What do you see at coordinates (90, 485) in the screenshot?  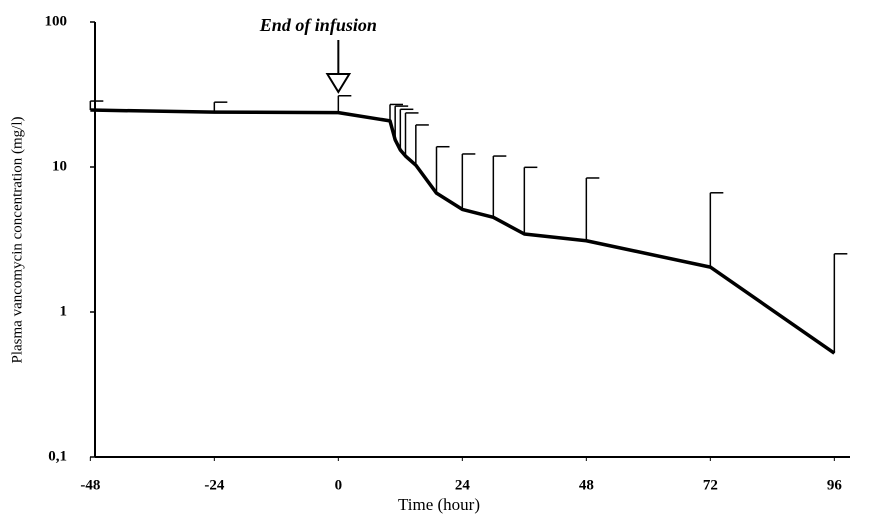 I see `x-tick-label: -48` at bounding box center [90, 485].